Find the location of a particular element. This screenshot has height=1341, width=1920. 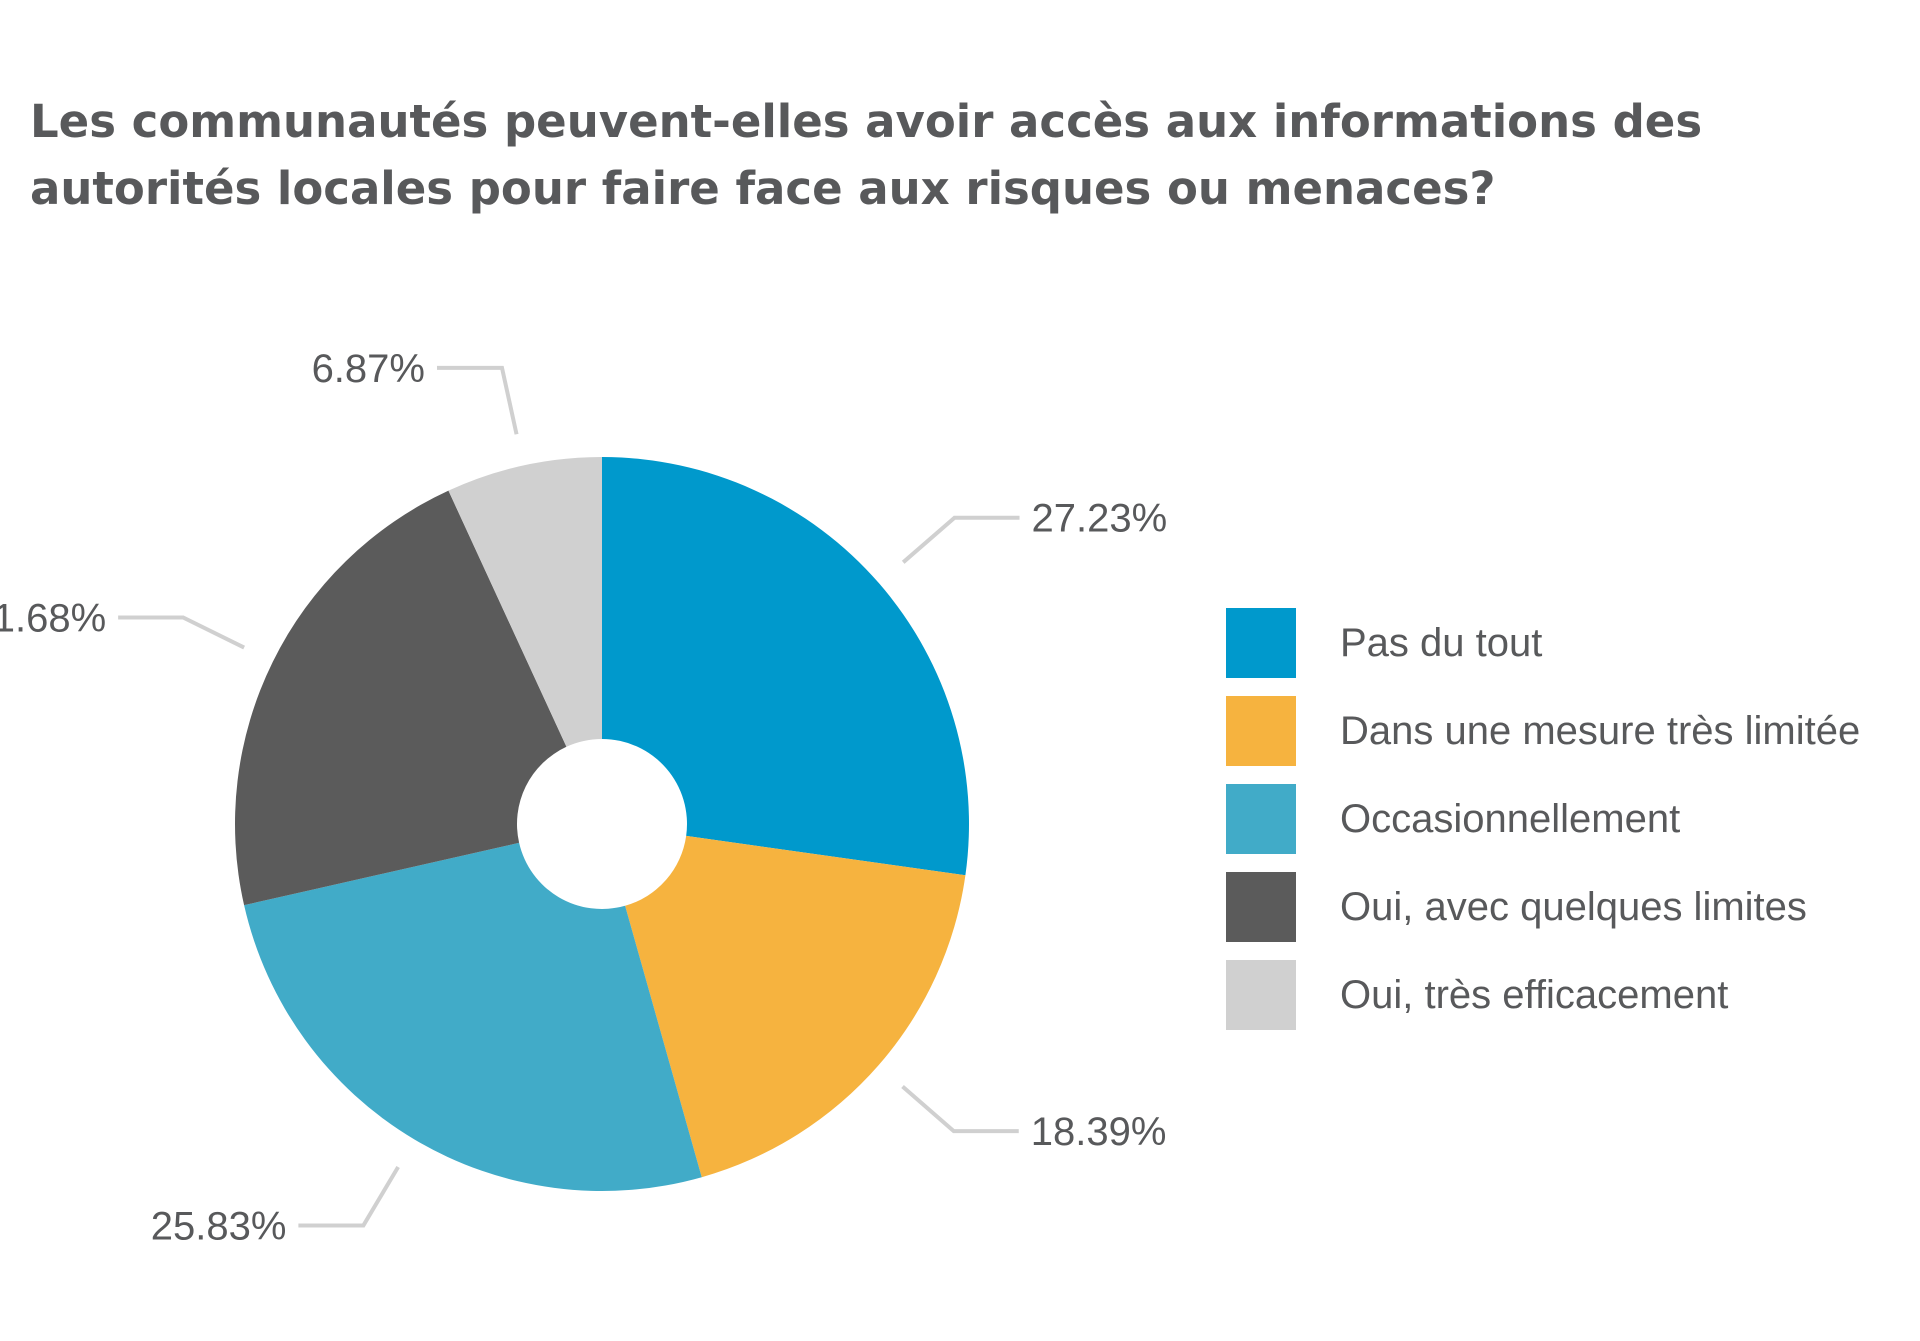

data-label-4: 21.68% is located at coordinates (53, 618).